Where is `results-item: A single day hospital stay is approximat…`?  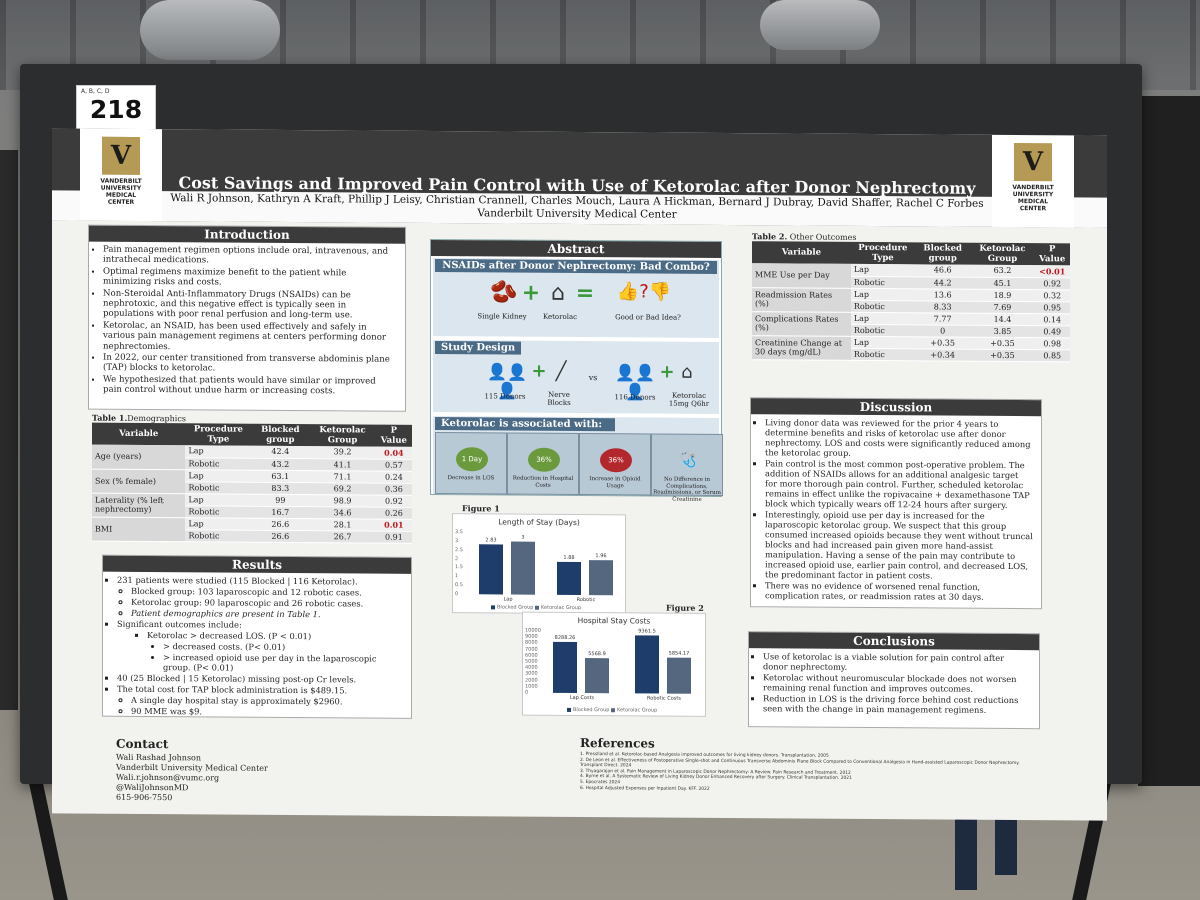 results-item: A single day hospital stay is approximat… is located at coordinates (267, 701).